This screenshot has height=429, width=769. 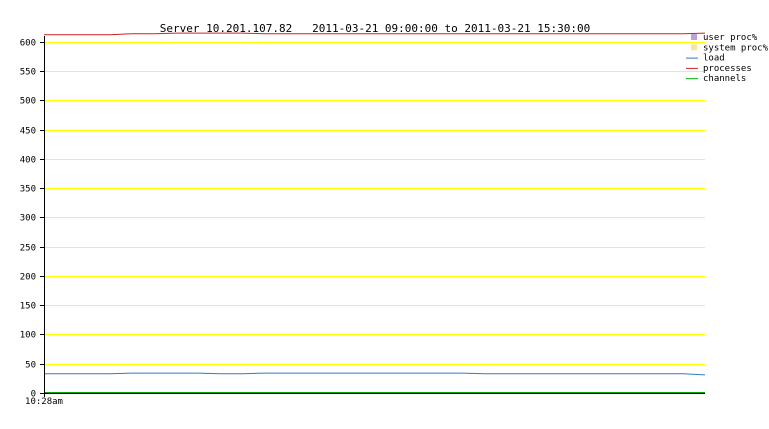 I want to click on y-tick-label: 250, so click(x=28, y=249).